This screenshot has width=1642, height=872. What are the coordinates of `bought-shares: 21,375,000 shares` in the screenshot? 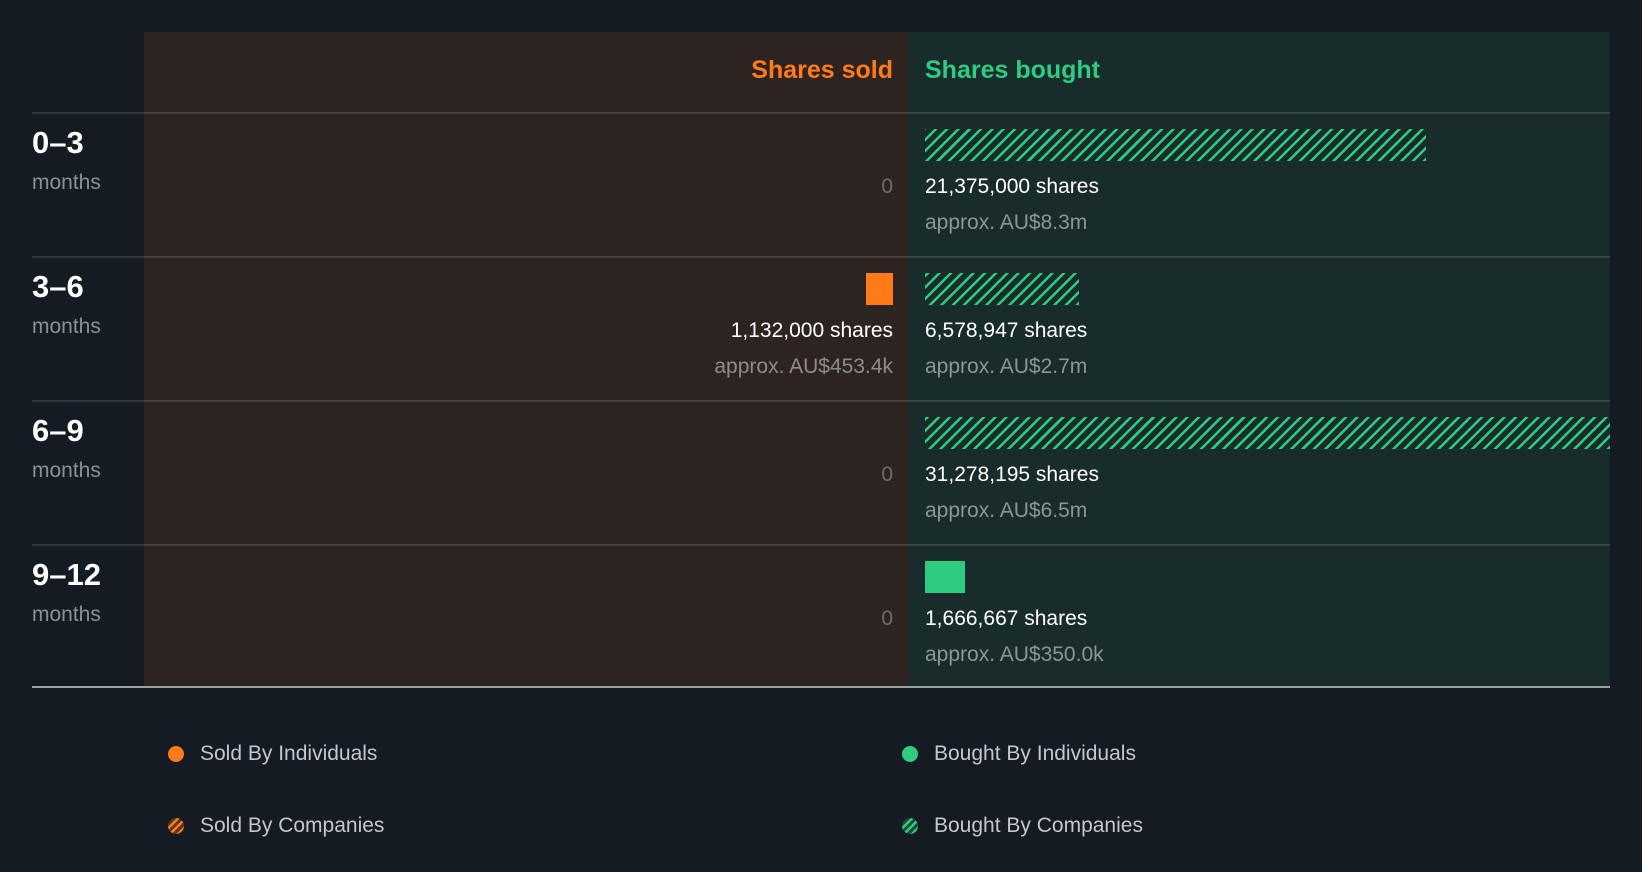 It's located at (1012, 186).